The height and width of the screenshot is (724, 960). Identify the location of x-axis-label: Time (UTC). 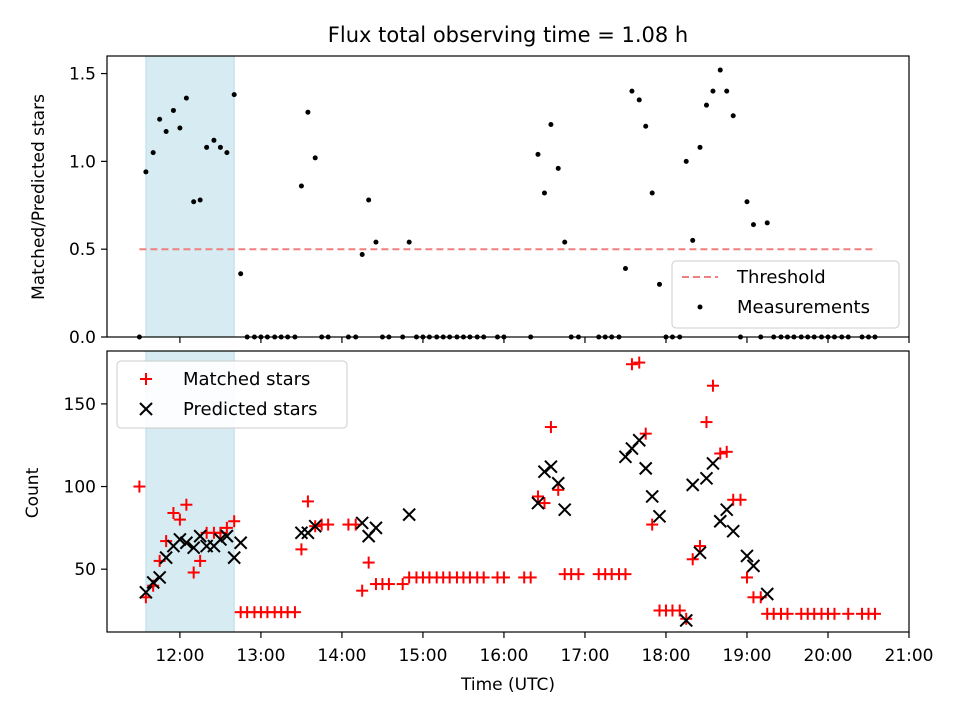
(507, 685).